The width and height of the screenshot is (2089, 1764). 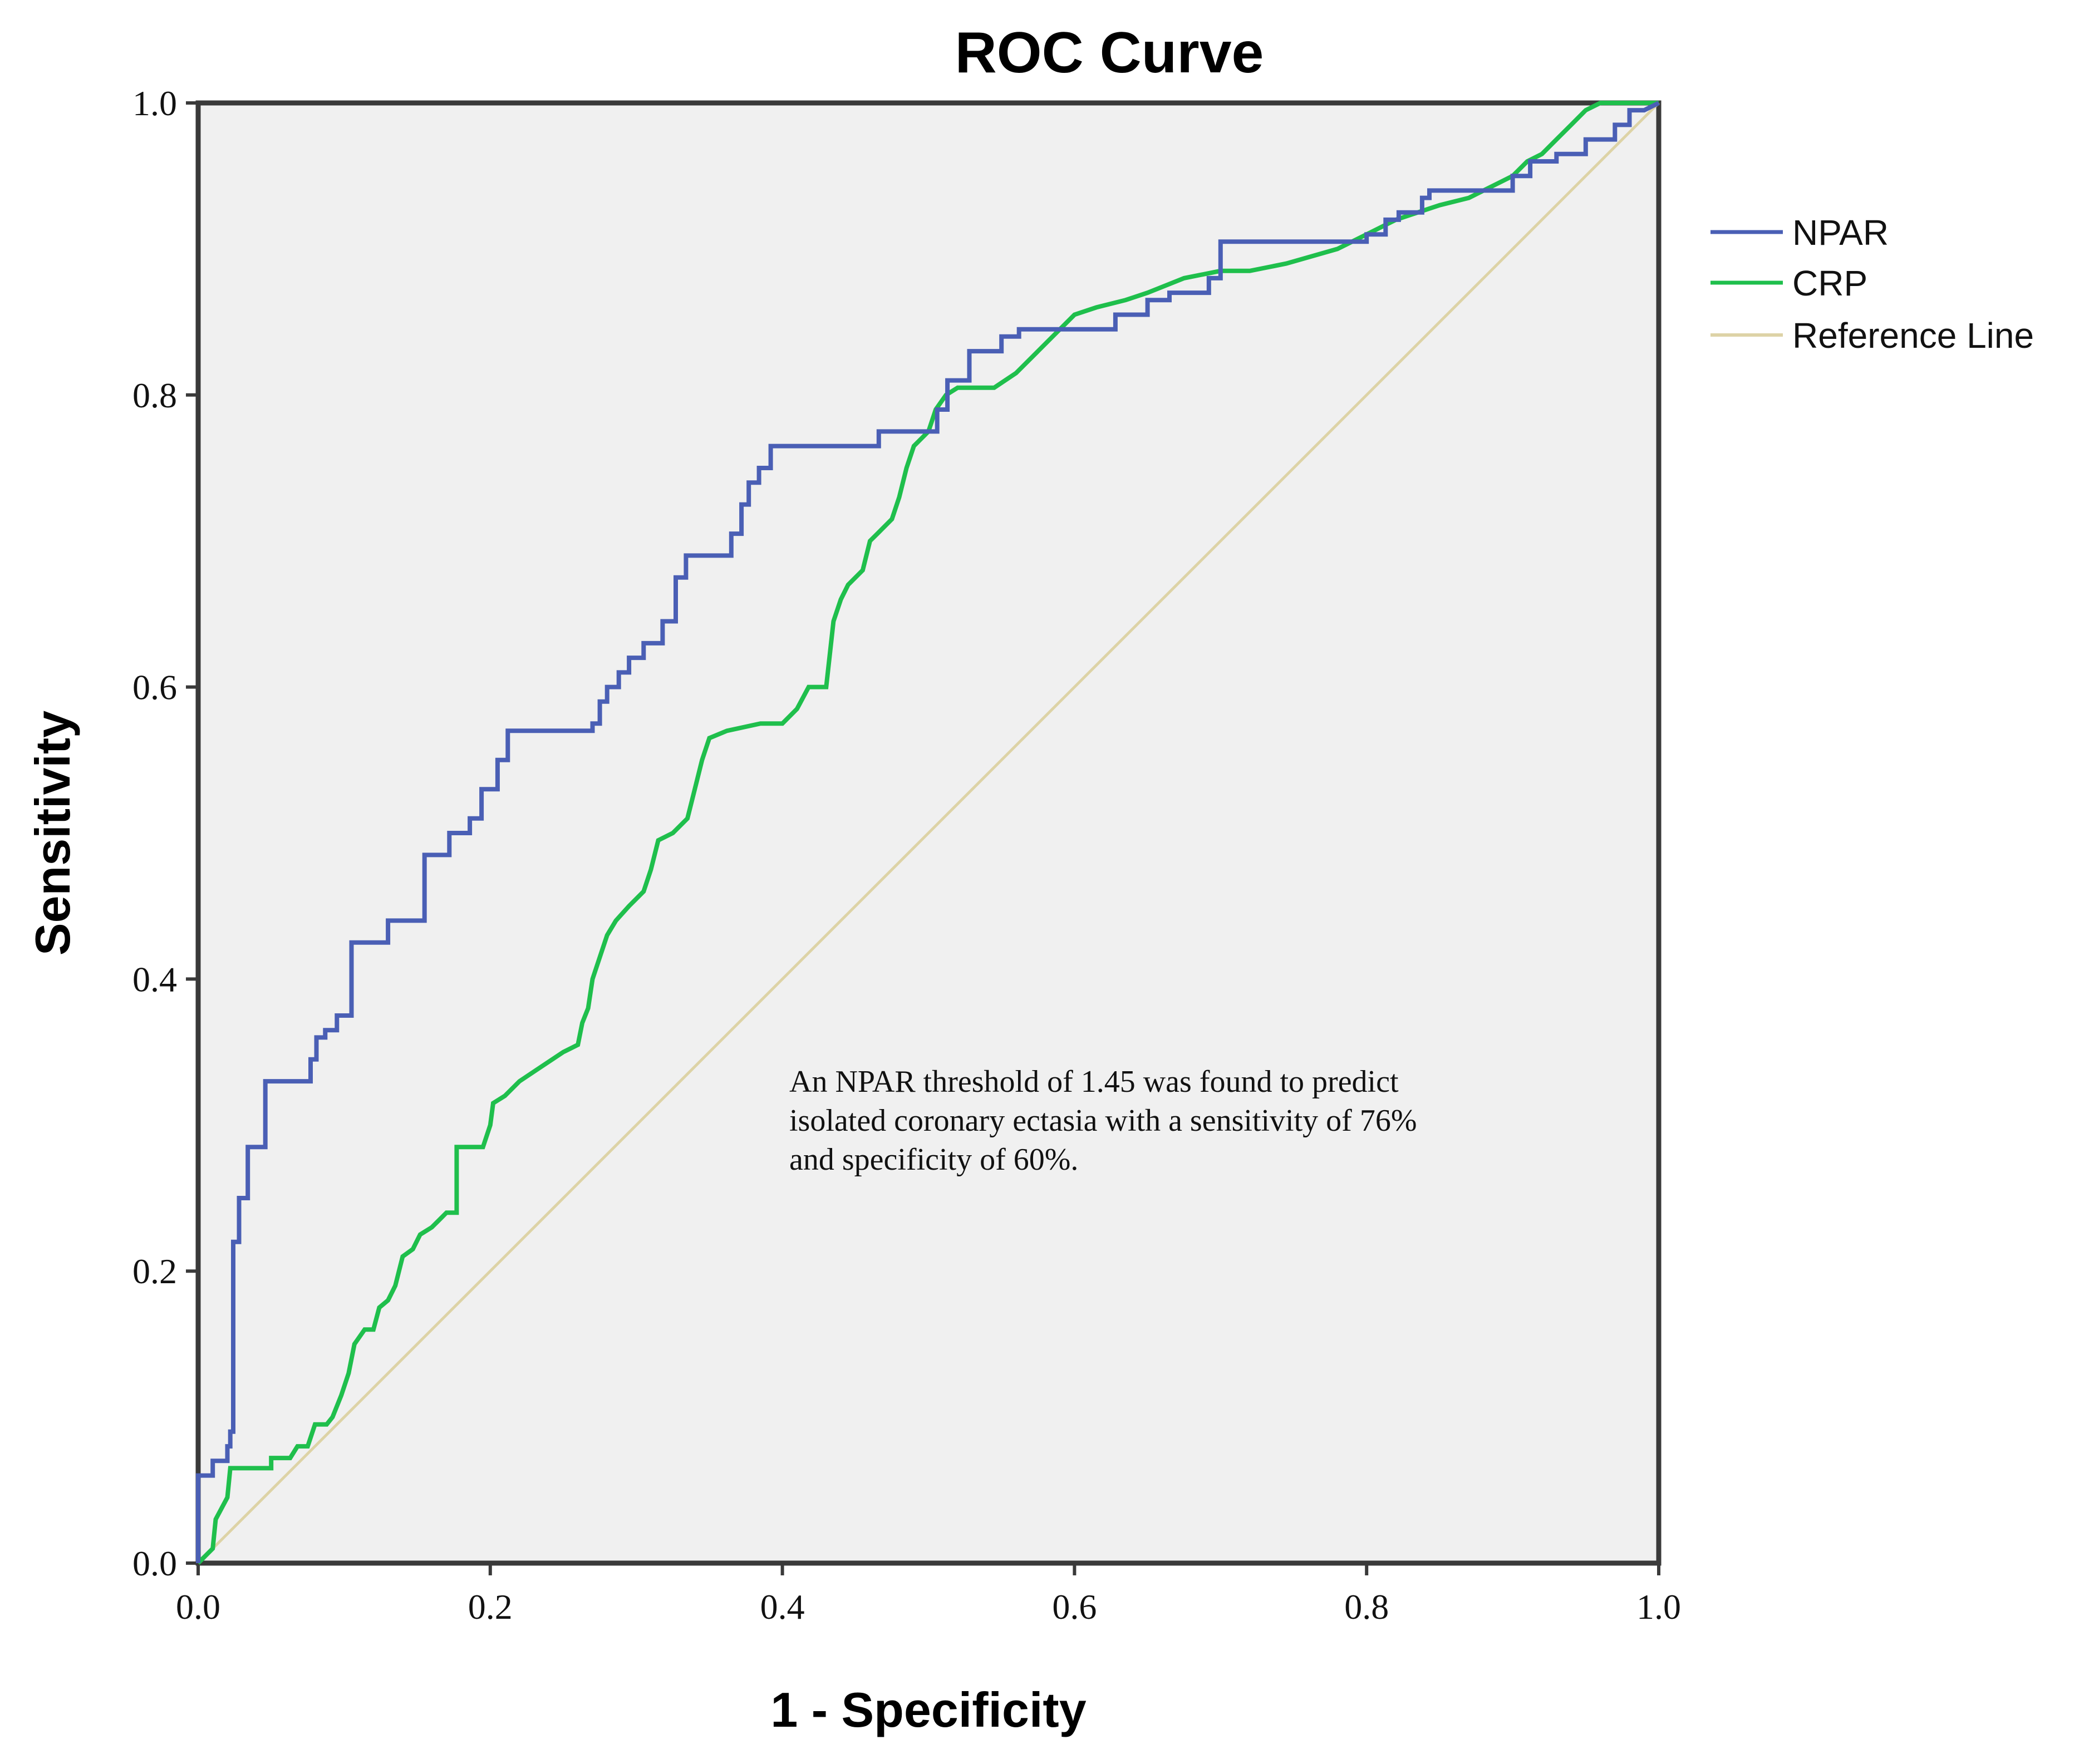 I want to click on y-tick-label: 0.8, so click(x=154, y=395).